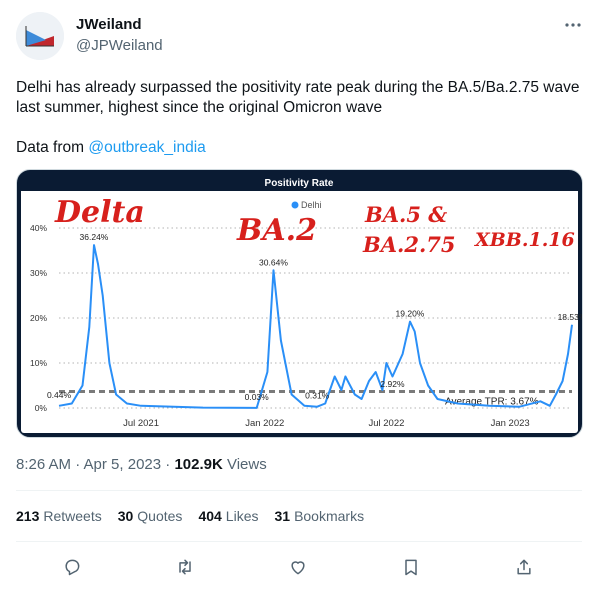 The height and width of the screenshot is (589, 598). What do you see at coordinates (185, 567) in the screenshot?
I see `retweet-icon` at bounding box center [185, 567].